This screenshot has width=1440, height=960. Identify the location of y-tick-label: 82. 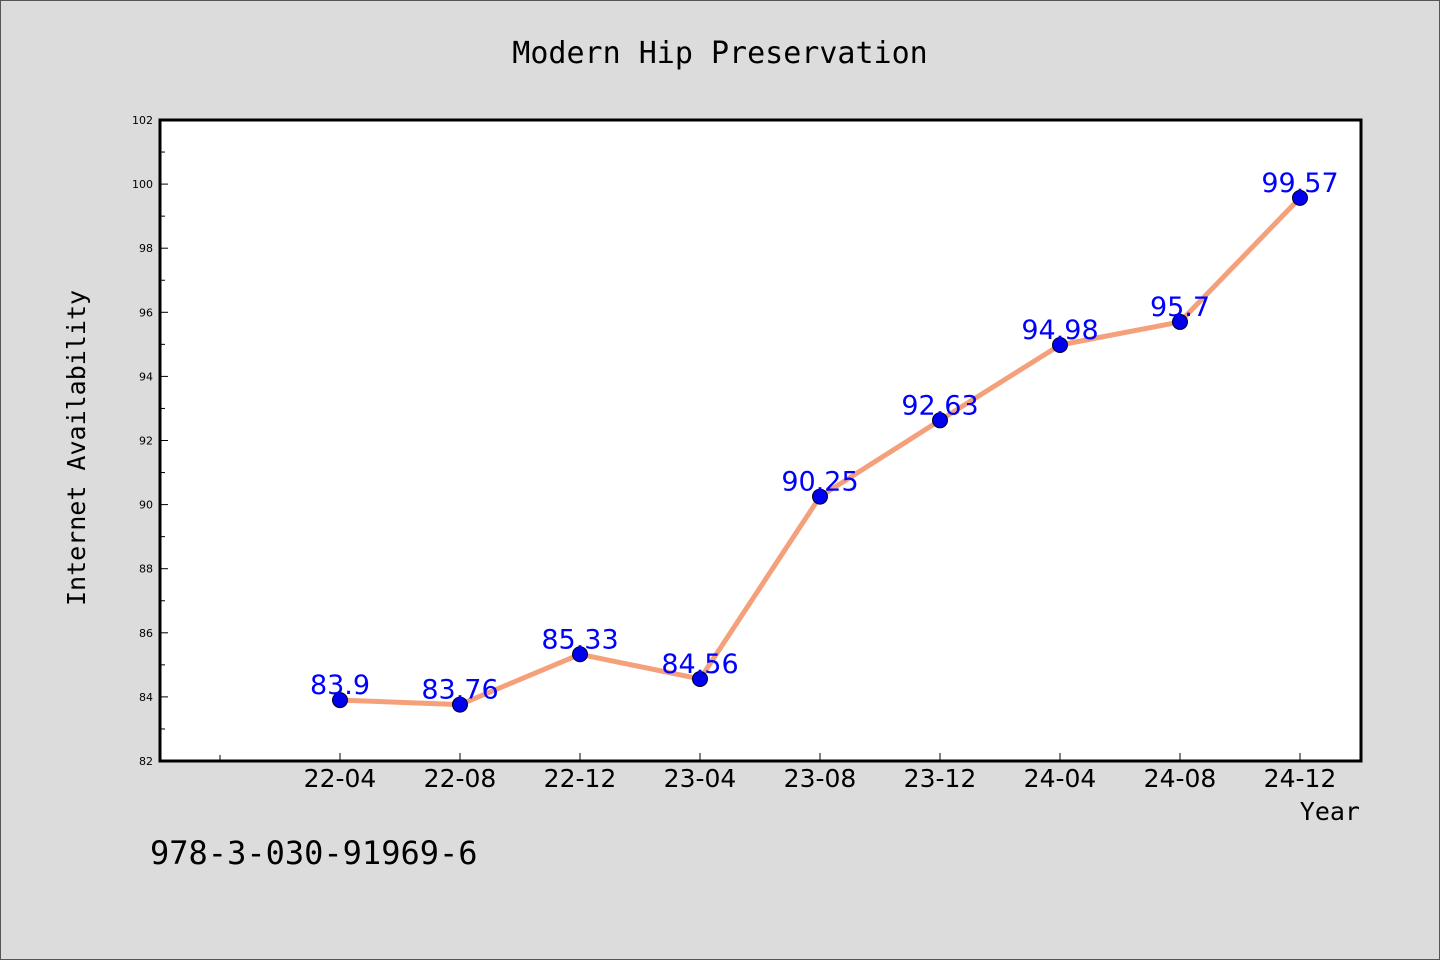
(146, 761).